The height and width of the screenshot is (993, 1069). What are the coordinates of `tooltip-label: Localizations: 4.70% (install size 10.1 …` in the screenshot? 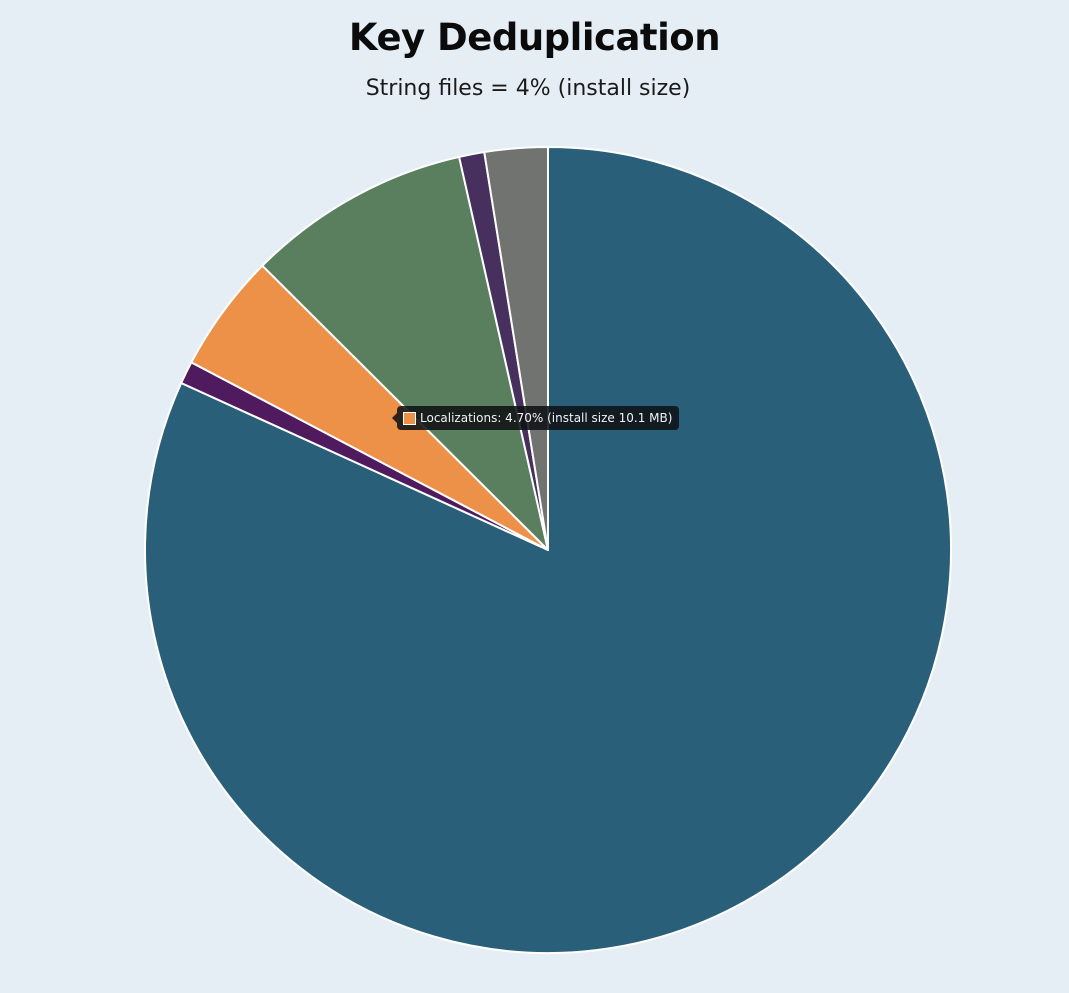 It's located at (546, 418).